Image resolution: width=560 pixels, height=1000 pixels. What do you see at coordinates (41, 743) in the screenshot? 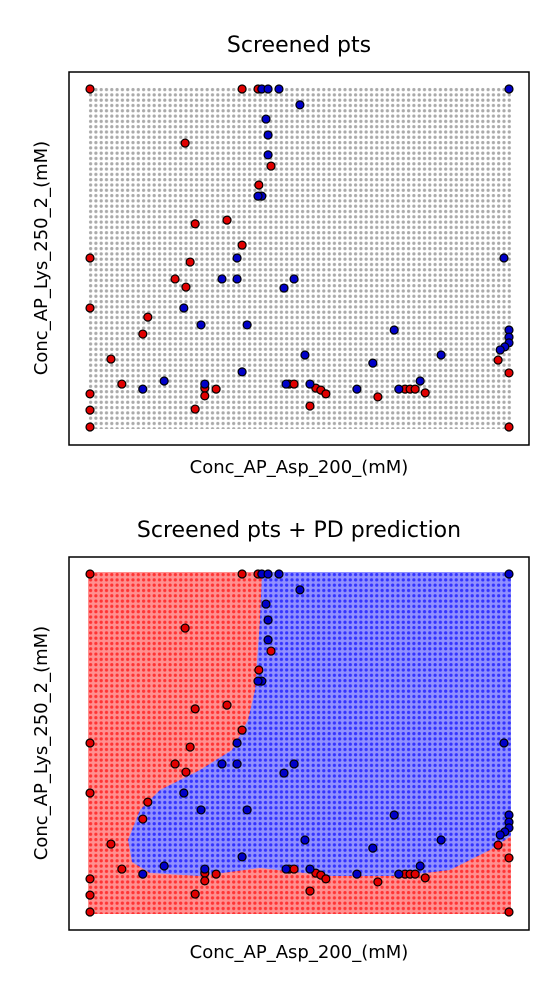
I see `y-axis-label: Conc_AP_Lys_250_2_(mM)` at bounding box center [41, 743].